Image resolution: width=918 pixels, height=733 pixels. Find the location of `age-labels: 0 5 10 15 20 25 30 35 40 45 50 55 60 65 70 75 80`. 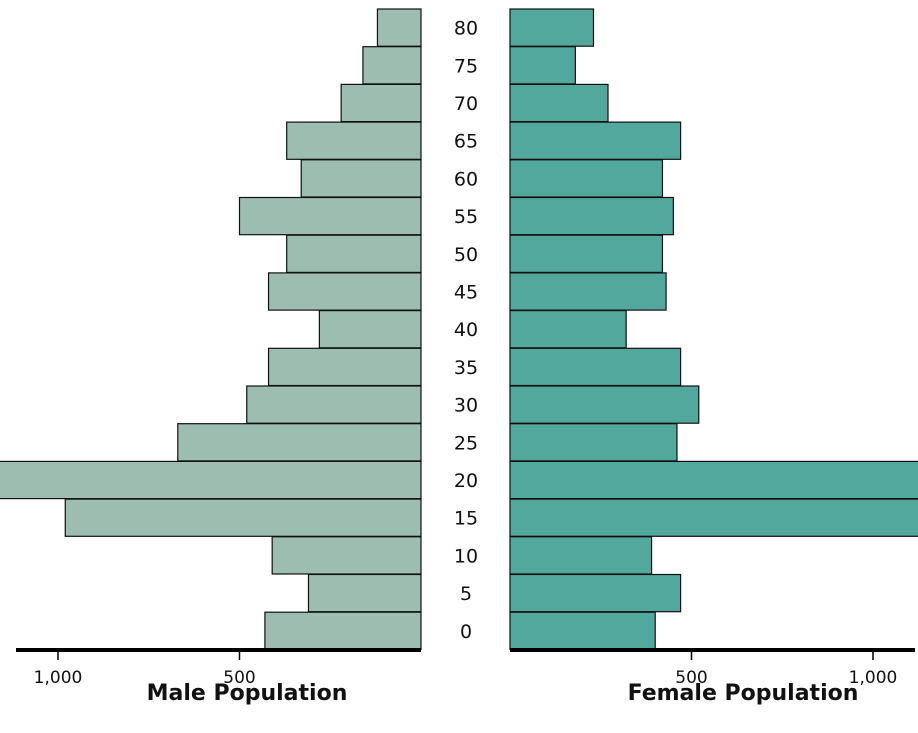

age-labels: 0 5 10 15 20 25 30 35 40 45 50 55 60 65 70 75 80 is located at coordinates (466, 330).